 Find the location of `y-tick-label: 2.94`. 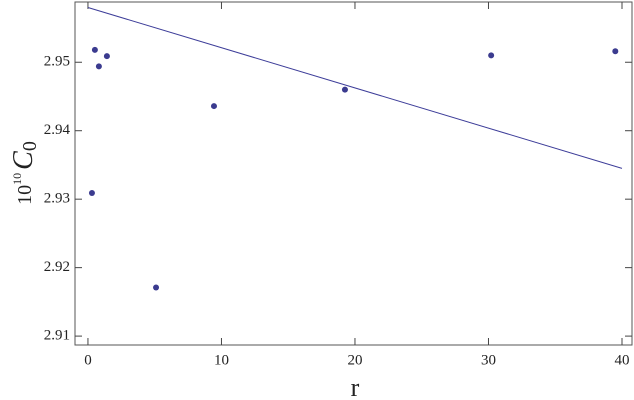

y-tick-label: 2.94 is located at coordinates (57, 130).